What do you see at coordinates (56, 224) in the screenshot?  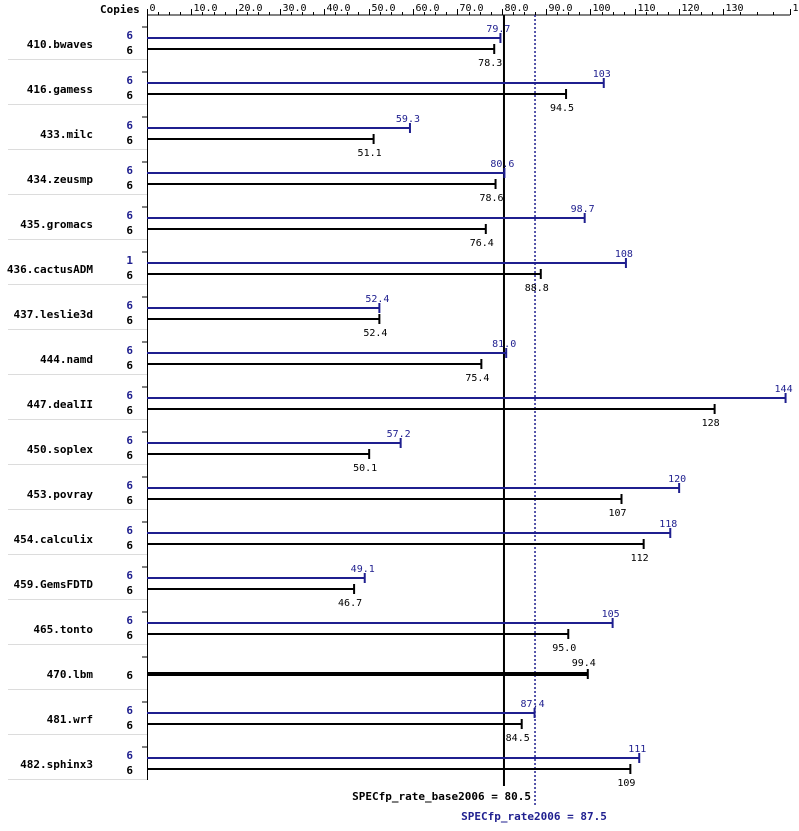 I see `benchmark-label: 435.gromacs` at bounding box center [56, 224].